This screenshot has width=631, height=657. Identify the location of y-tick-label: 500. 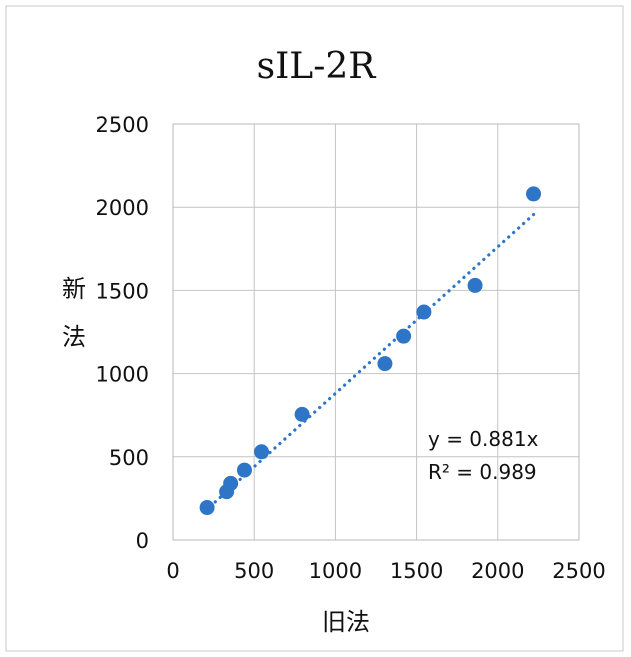
(129, 458).